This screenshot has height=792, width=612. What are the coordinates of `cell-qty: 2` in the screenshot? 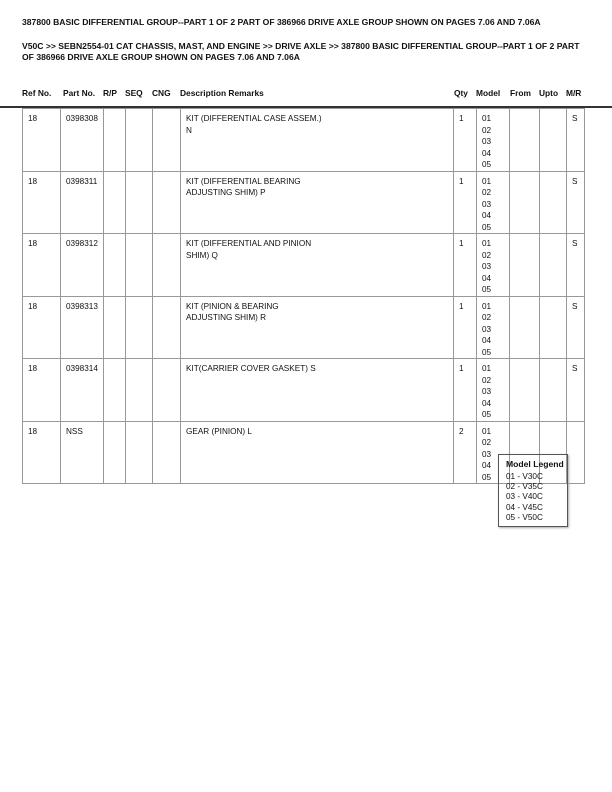 It's located at (465, 452).